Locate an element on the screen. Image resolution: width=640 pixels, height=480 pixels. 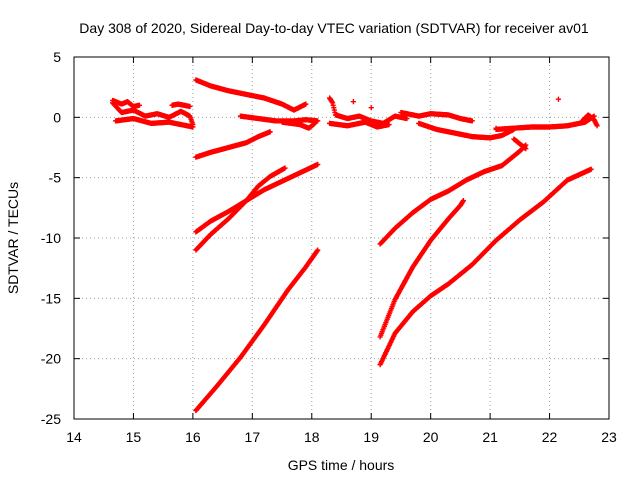
series-arc-near-zero-middle-lower is located at coordinates (359, 124).